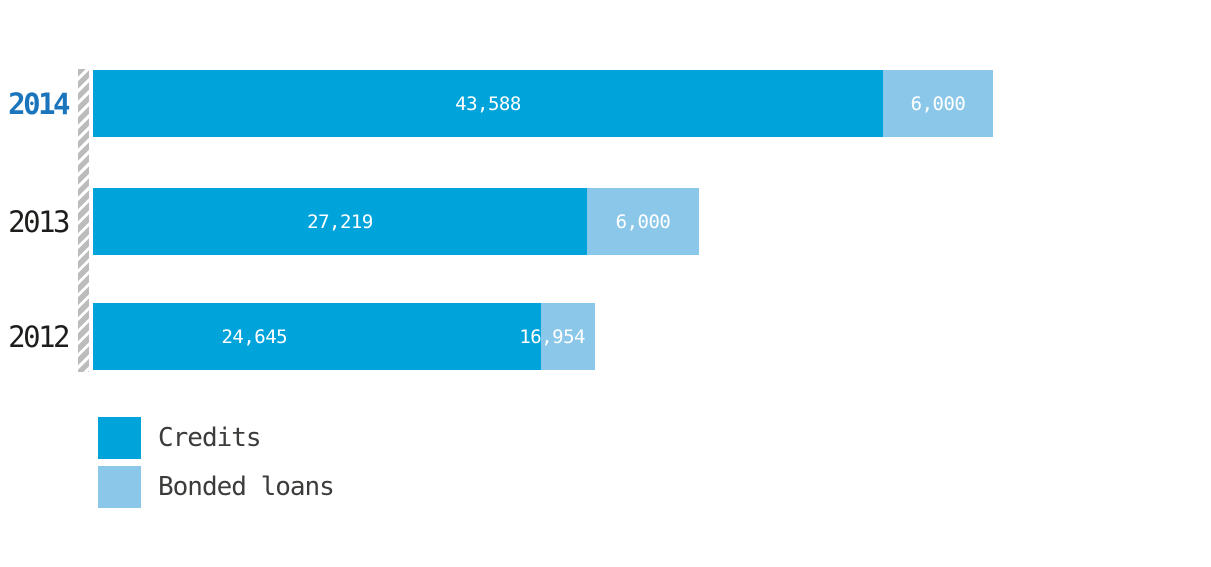  Describe the element at coordinates (39, 336) in the screenshot. I see `year-label-2012: 2012` at that location.